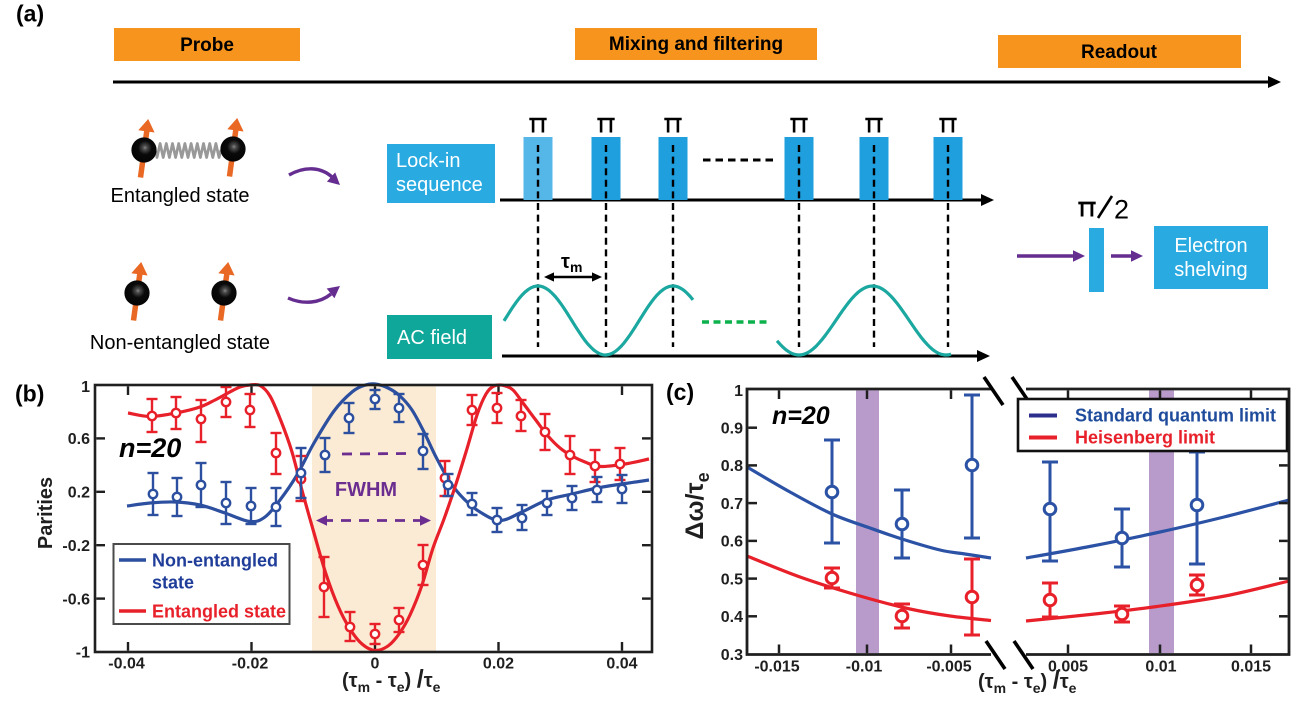 This screenshot has height=704, width=1313. I want to click on svg-text: (c), so click(680, 392).